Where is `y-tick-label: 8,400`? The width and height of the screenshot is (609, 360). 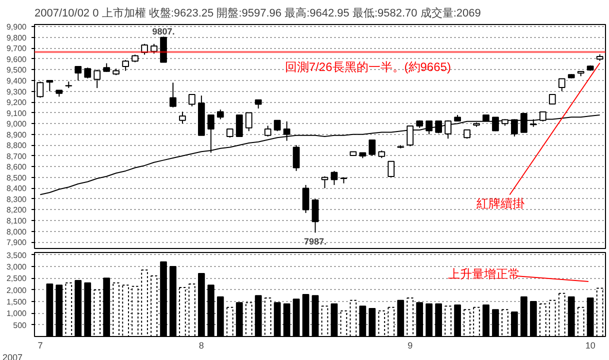 y-tick-label: 8,400 is located at coordinates (17, 189).